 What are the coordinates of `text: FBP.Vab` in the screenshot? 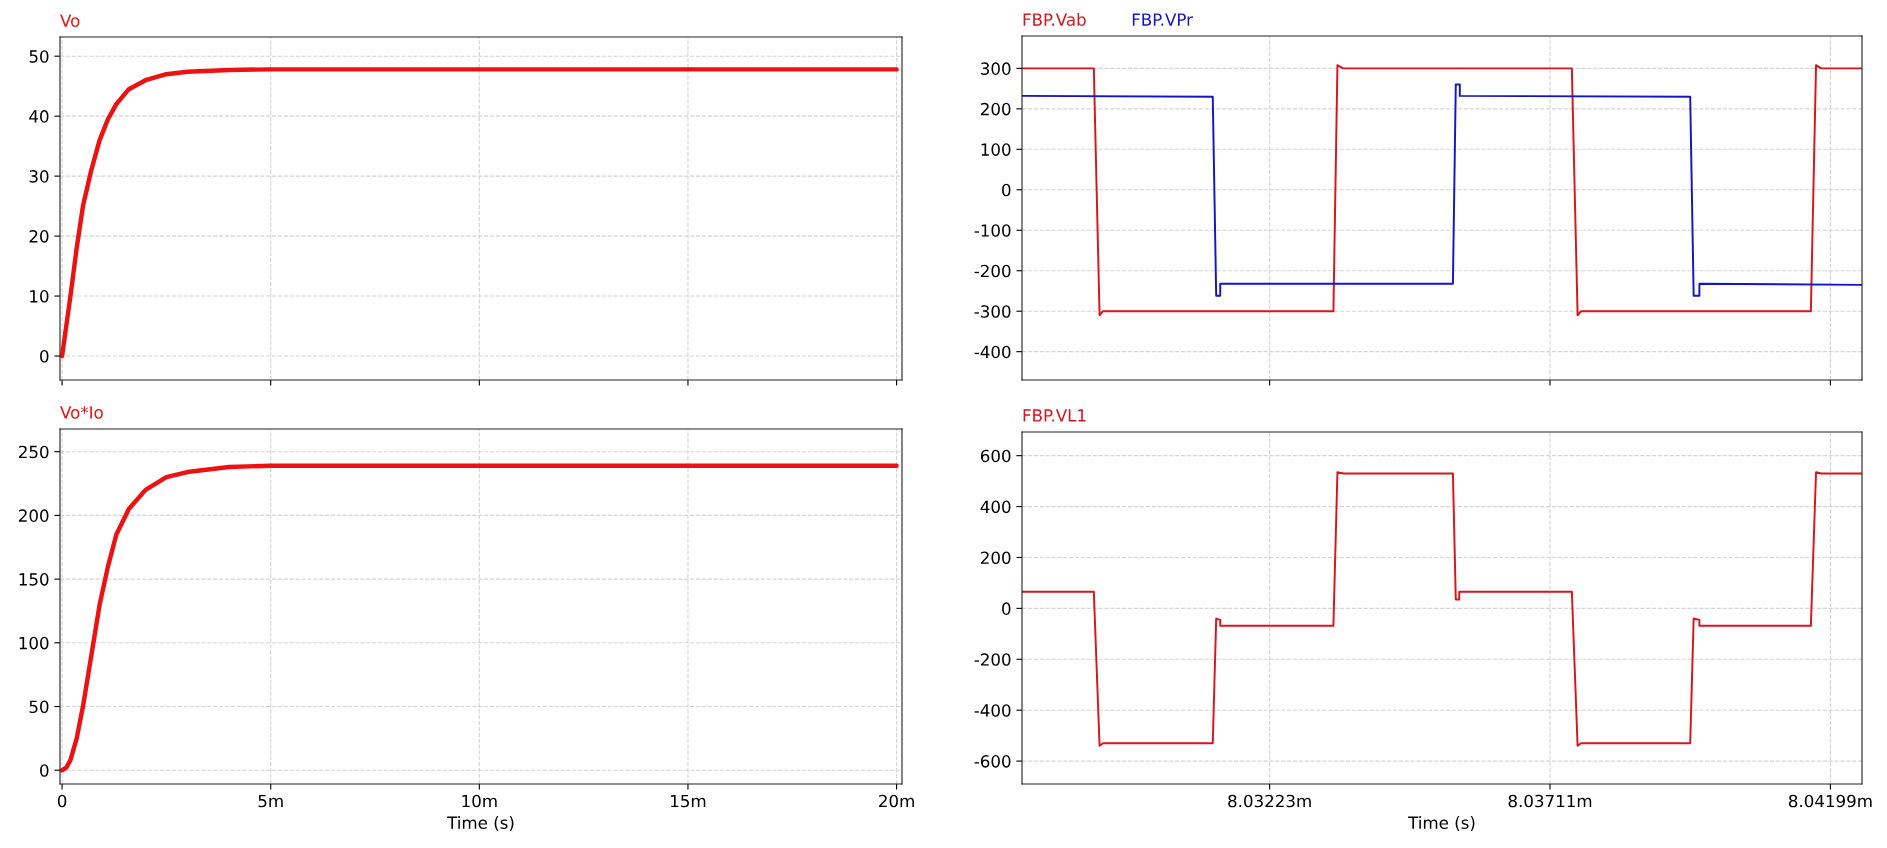 It's located at (1054, 19).